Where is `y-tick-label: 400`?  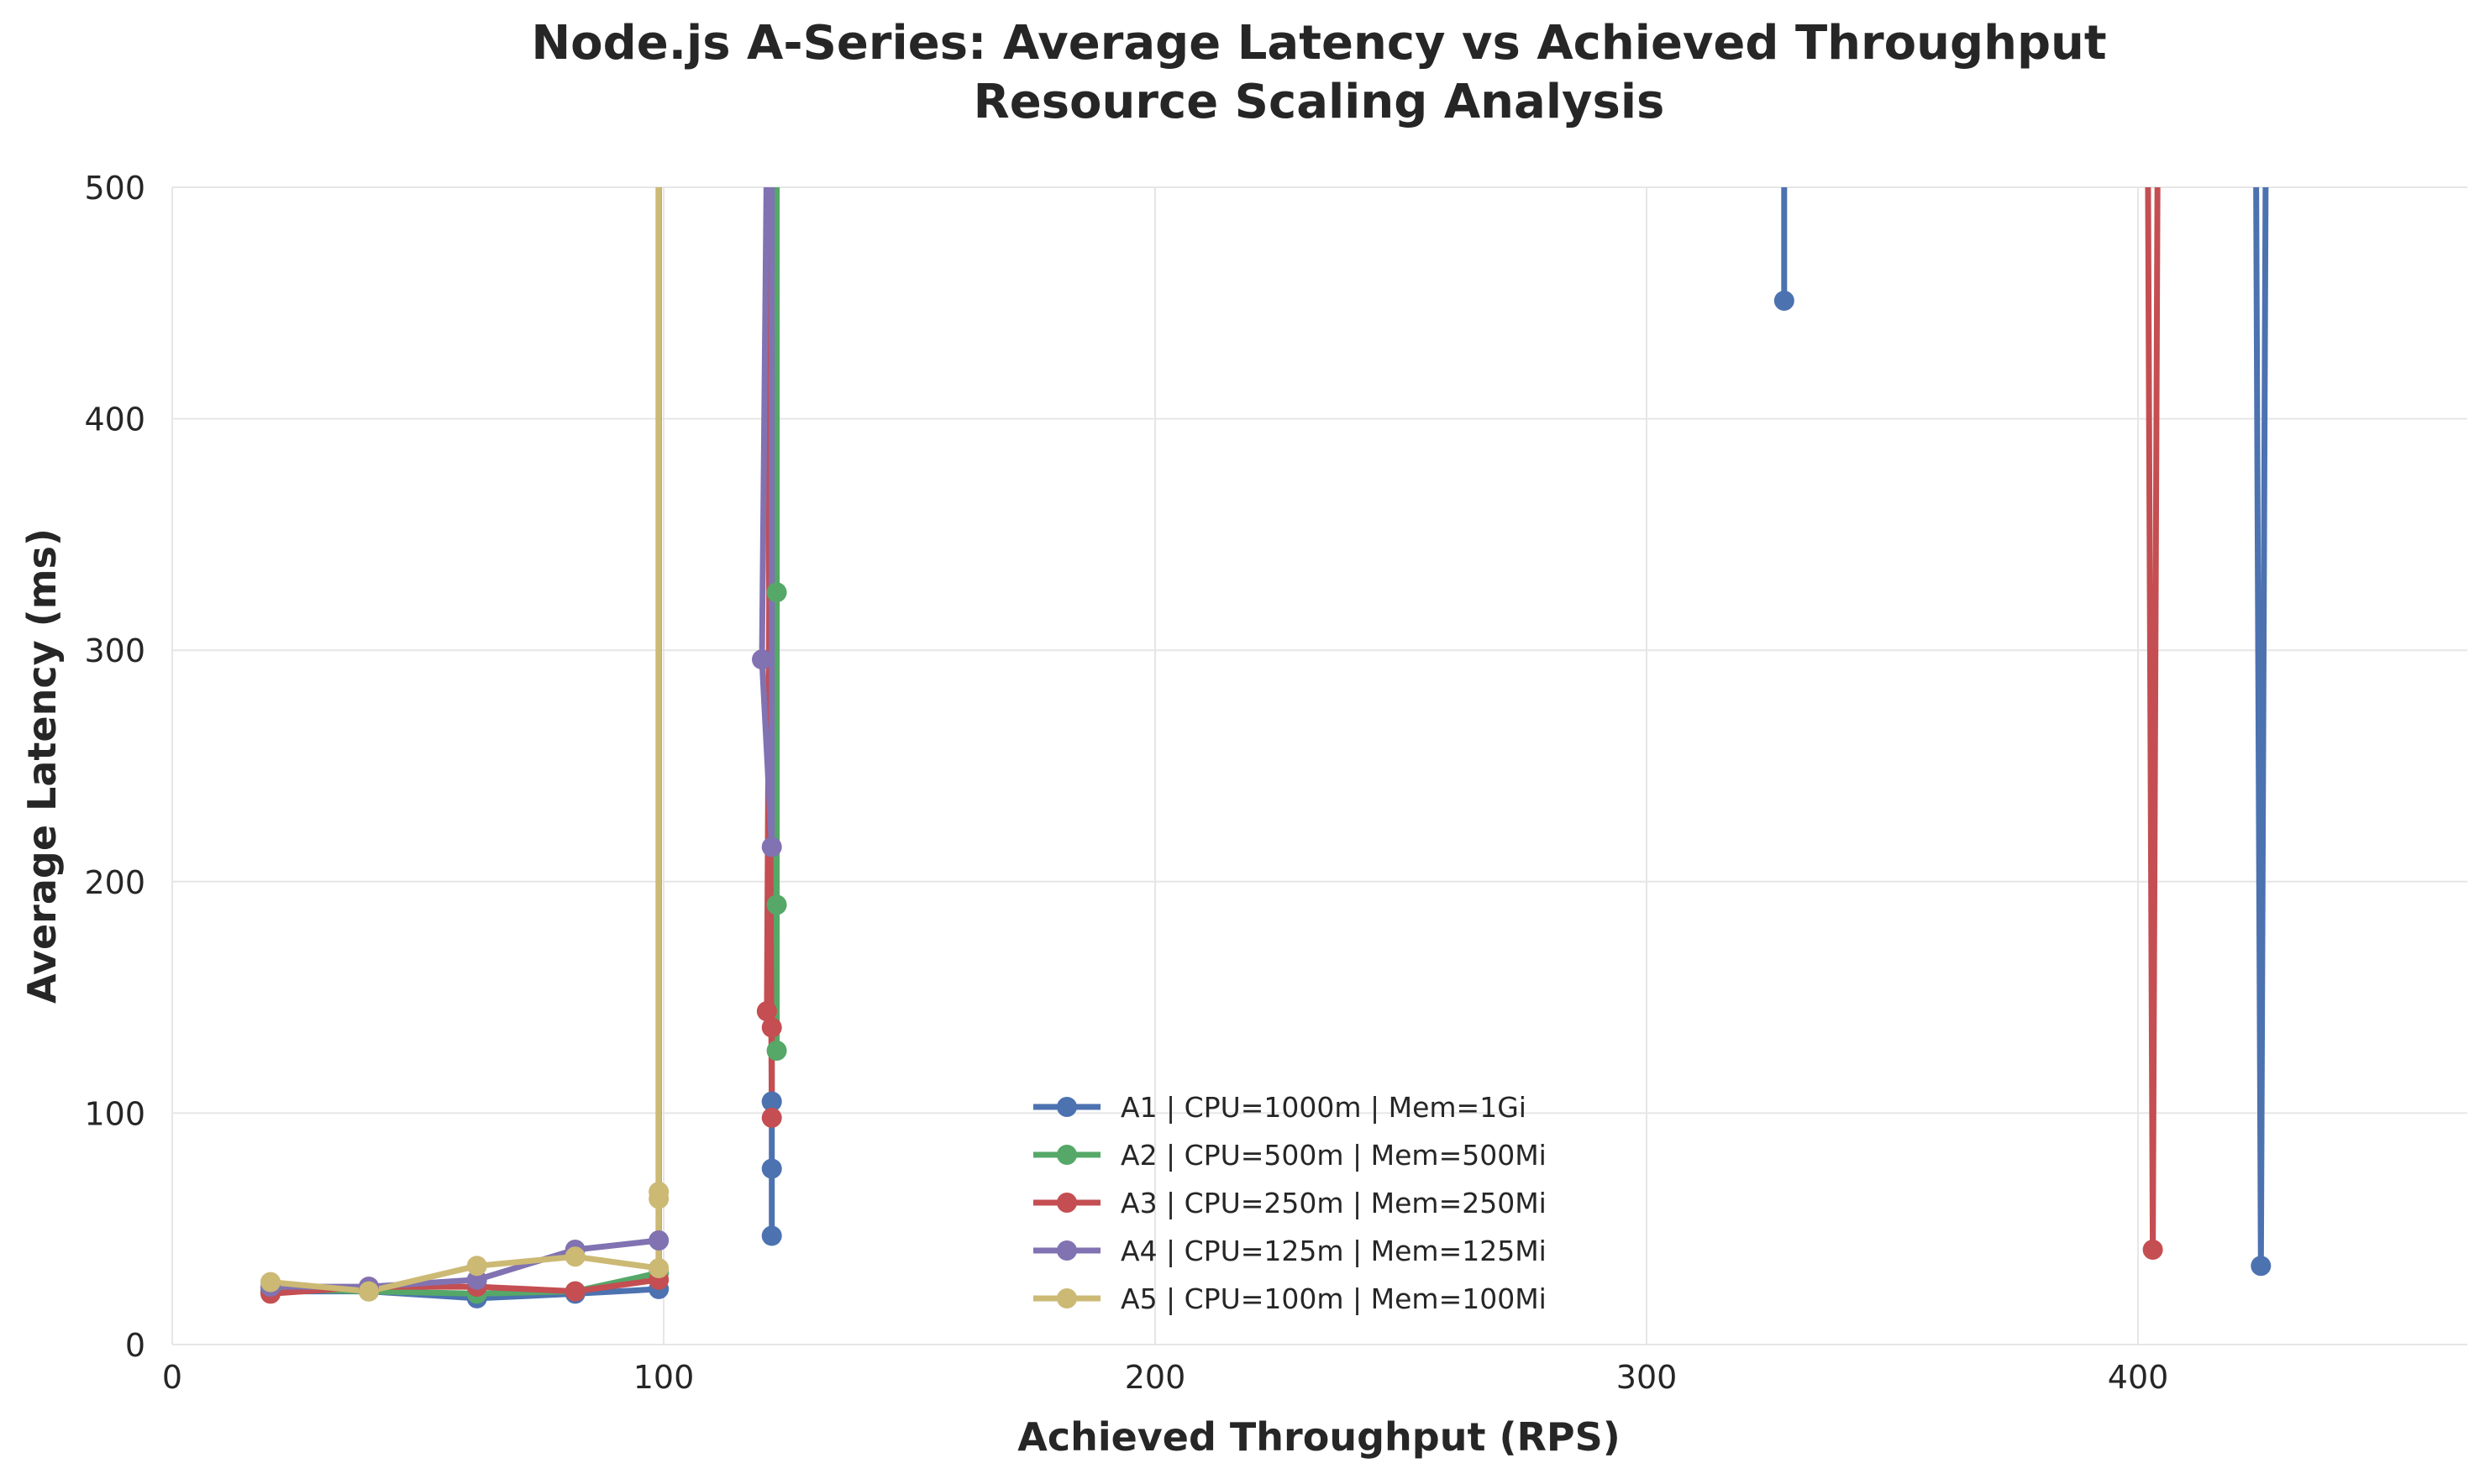
y-tick-label: 400 is located at coordinates (114, 420).